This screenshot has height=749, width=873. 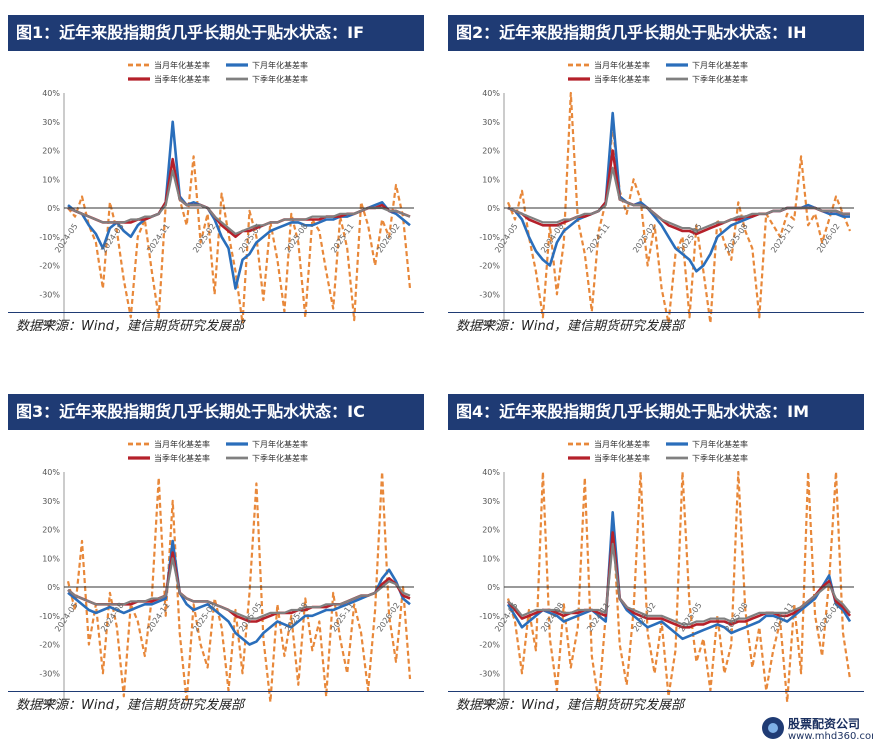 I want to click on panel-title: 图1：近年来股指期货几乎长期处于贴水状态：IF, so click(x=216, y=33).